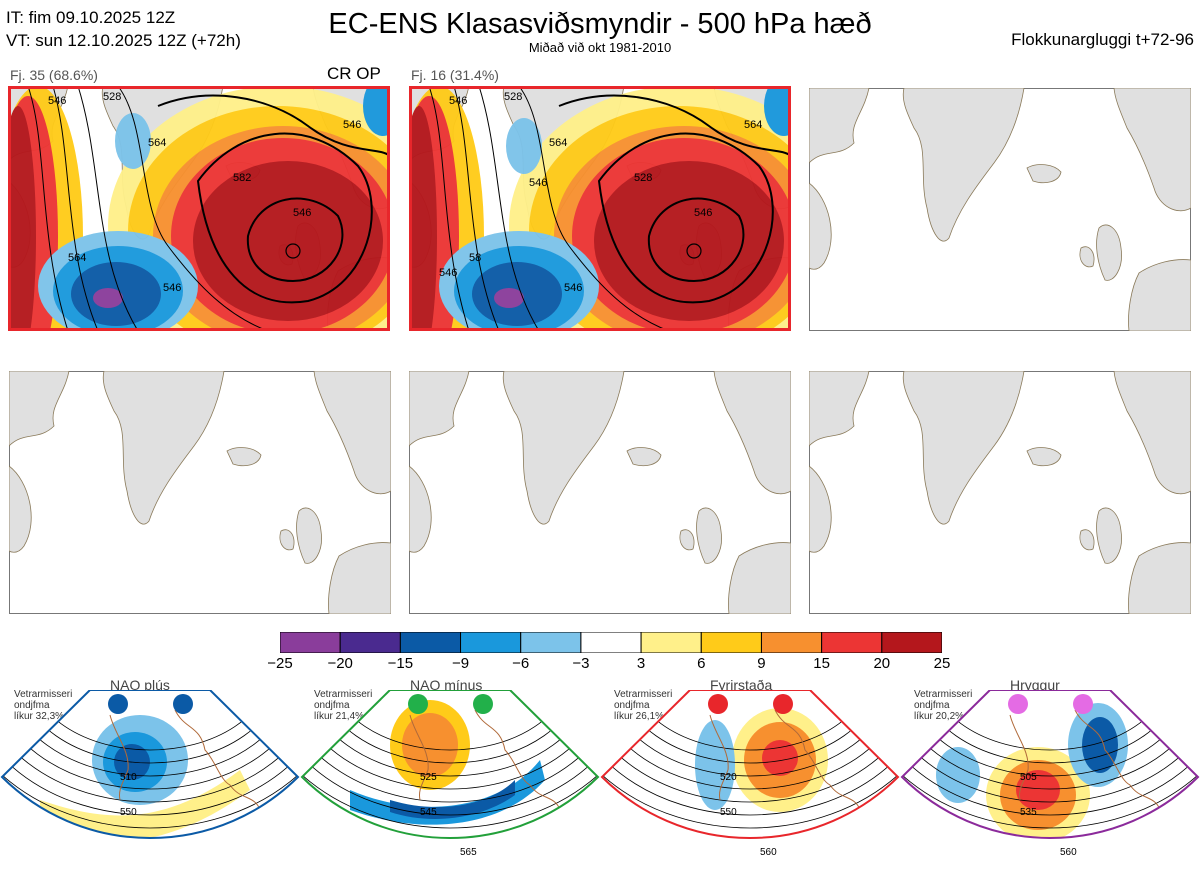 The image size is (1200, 876). I want to click on regime-fan: 520 550 560, so click(750, 782).